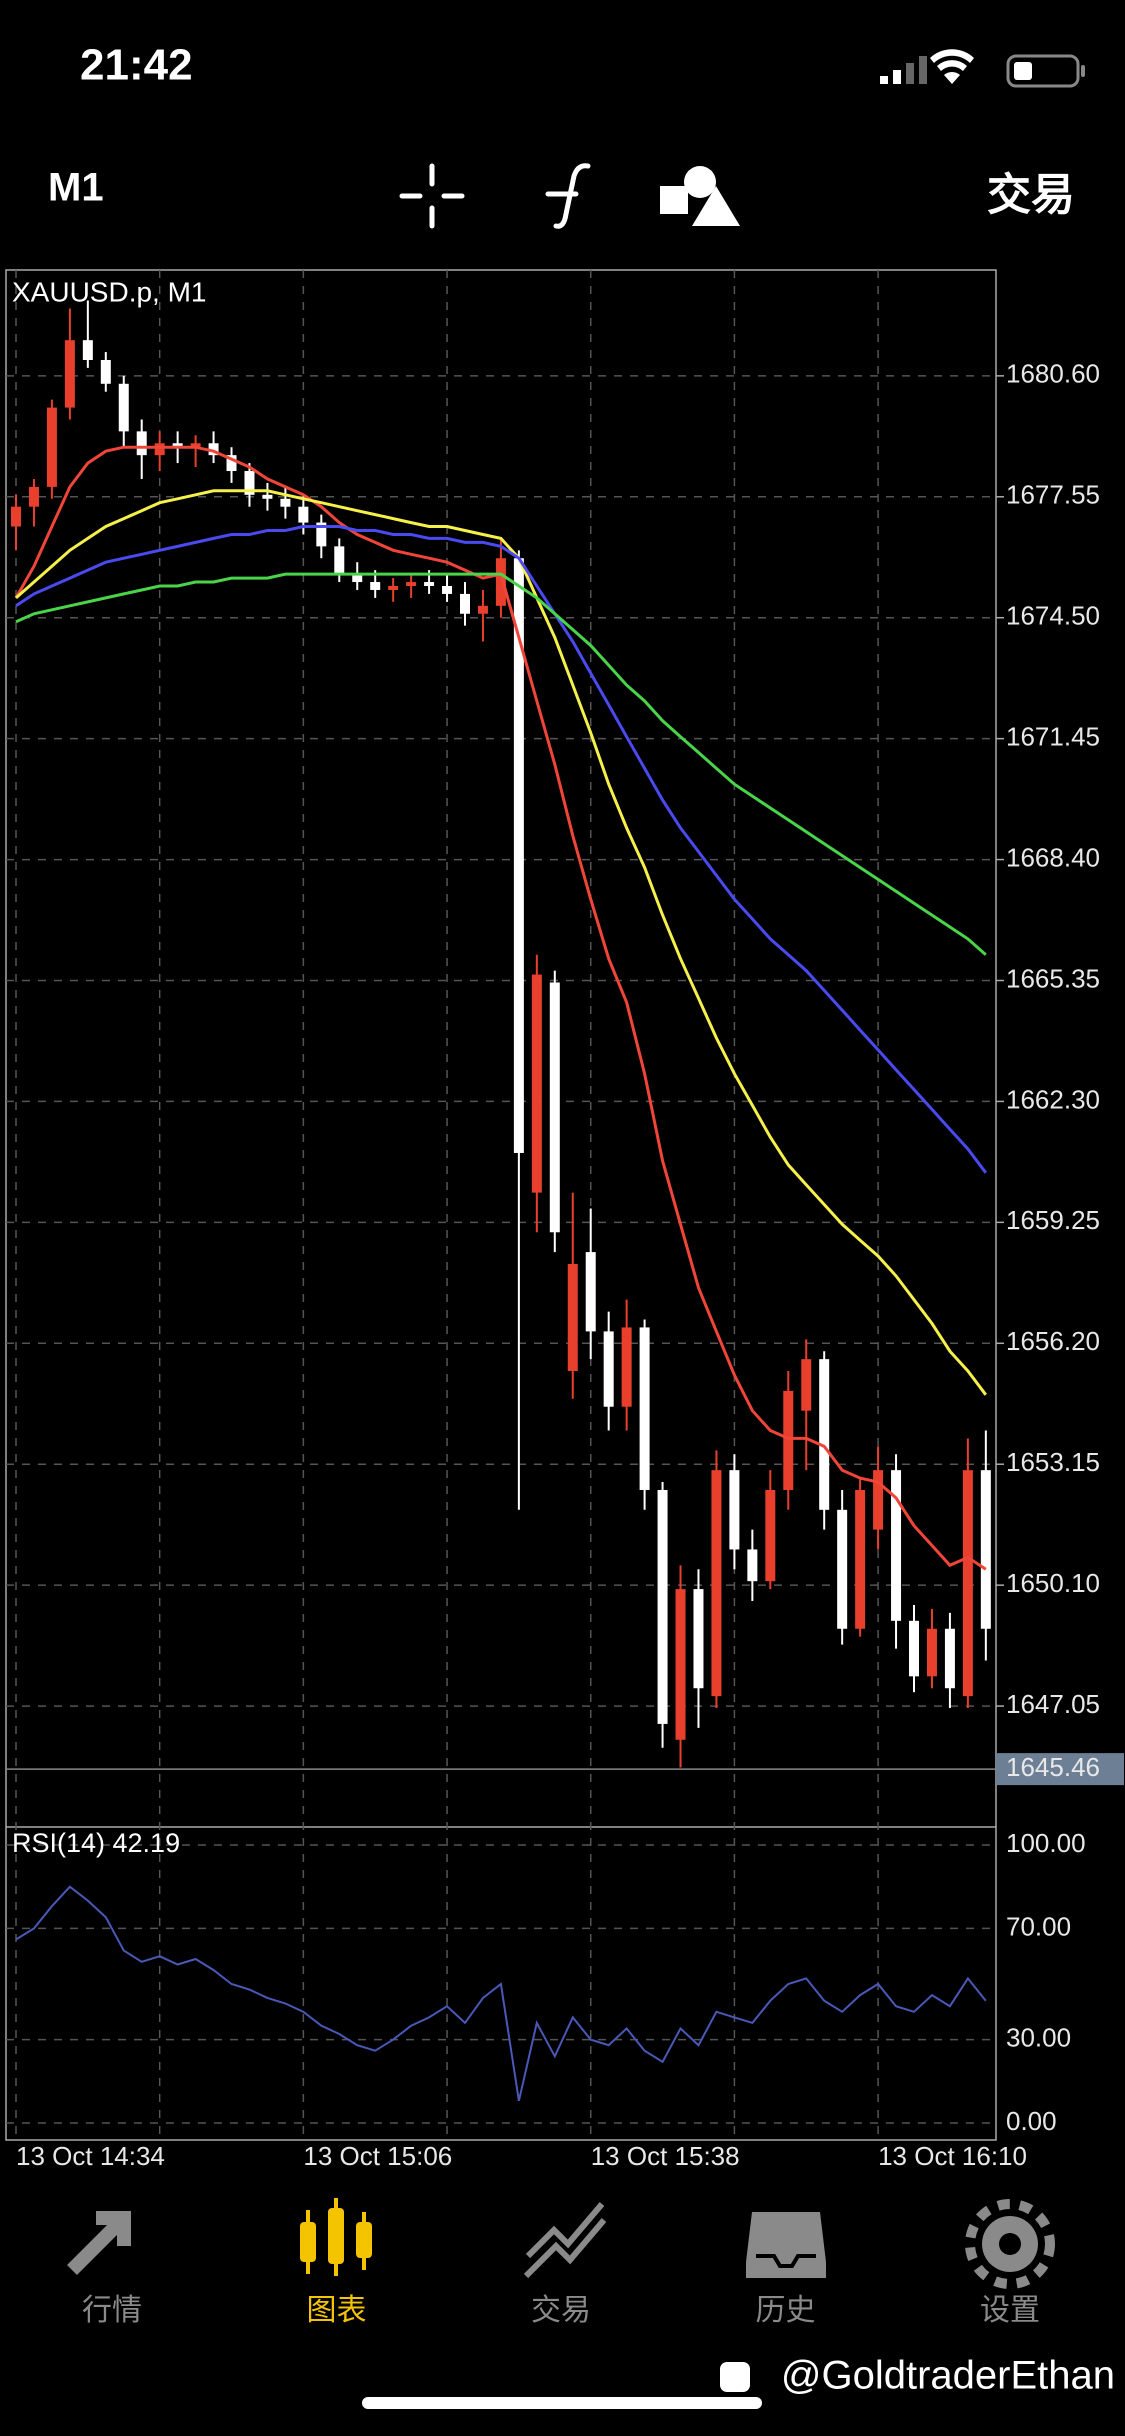 The image size is (1125, 2436). Describe the element at coordinates (432, 196) in the screenshot. I see `crosshair-tool` at that location.